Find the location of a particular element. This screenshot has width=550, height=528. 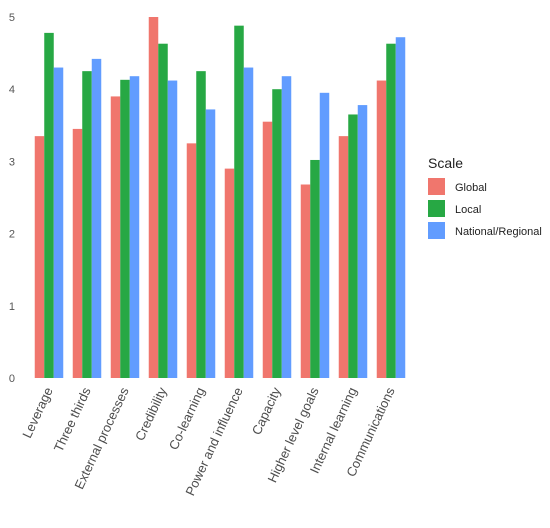

bar-global-co-learning is located at coordinates (191, 260).